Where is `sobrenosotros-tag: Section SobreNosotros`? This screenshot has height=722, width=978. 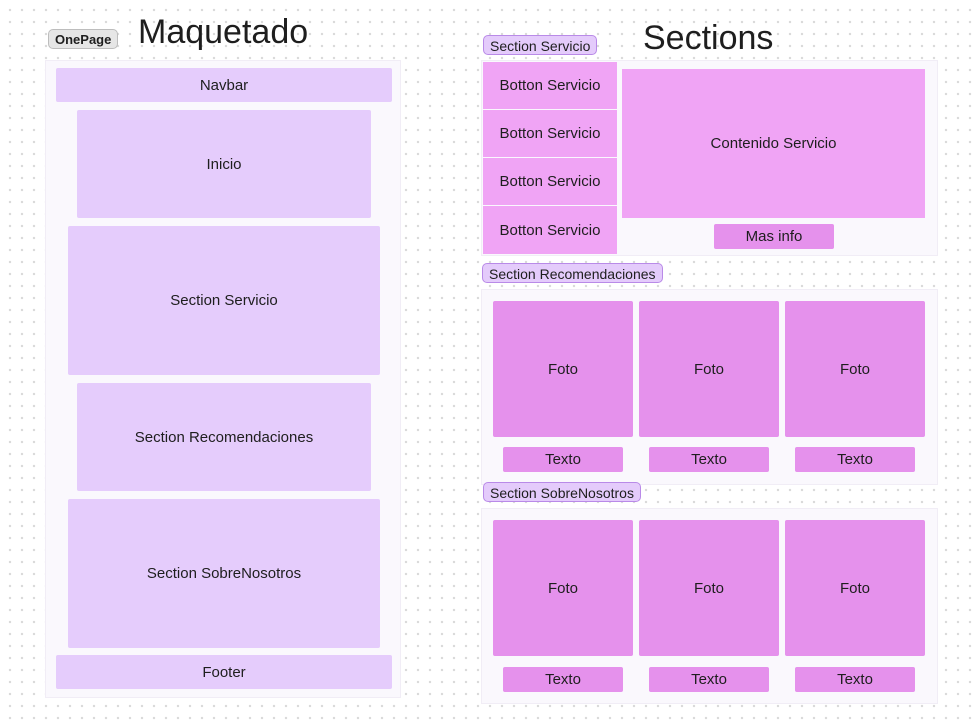
sobrenosotros-tag: Section SobreNosotros is located at coordinates (562, 492).